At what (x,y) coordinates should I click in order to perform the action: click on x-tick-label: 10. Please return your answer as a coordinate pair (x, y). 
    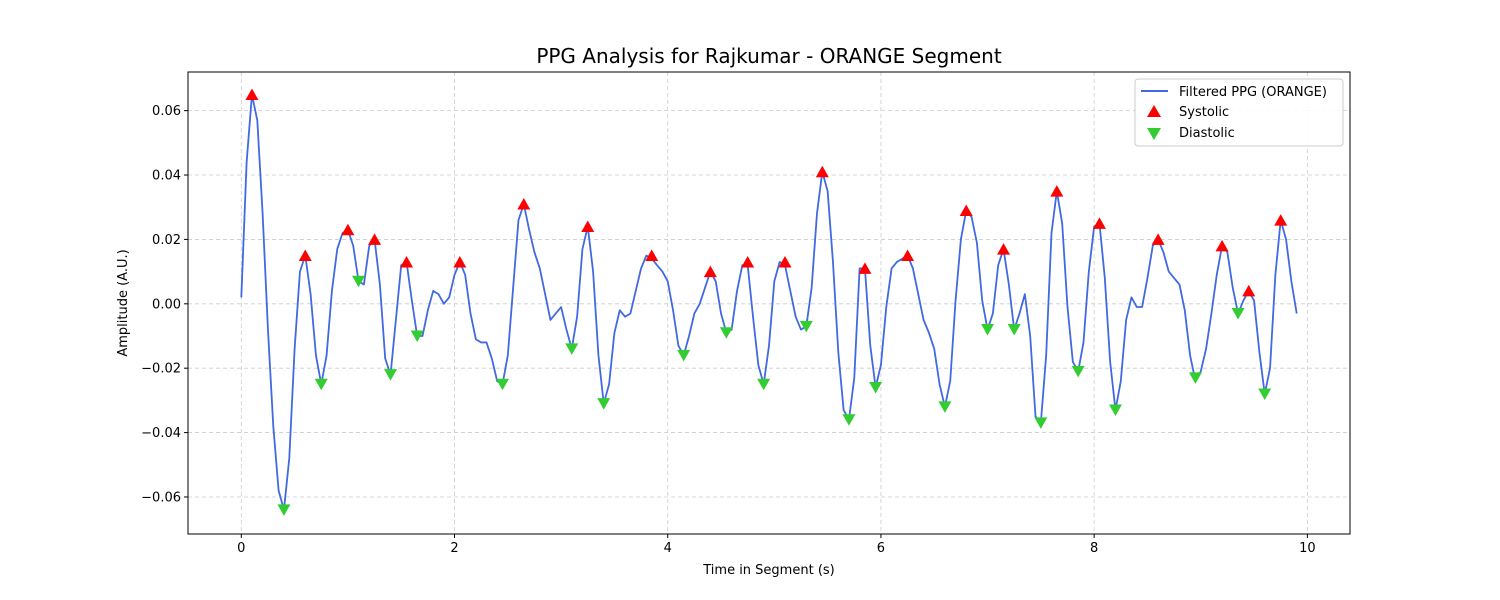
    Looking at the image, I should click on (1307, 548).